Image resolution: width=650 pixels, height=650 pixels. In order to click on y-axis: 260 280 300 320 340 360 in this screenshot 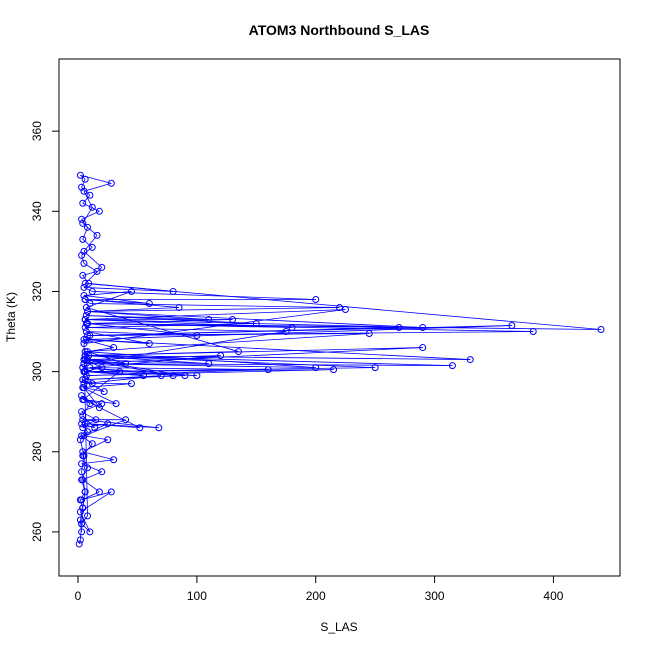, I will do `click(45, 331)`.